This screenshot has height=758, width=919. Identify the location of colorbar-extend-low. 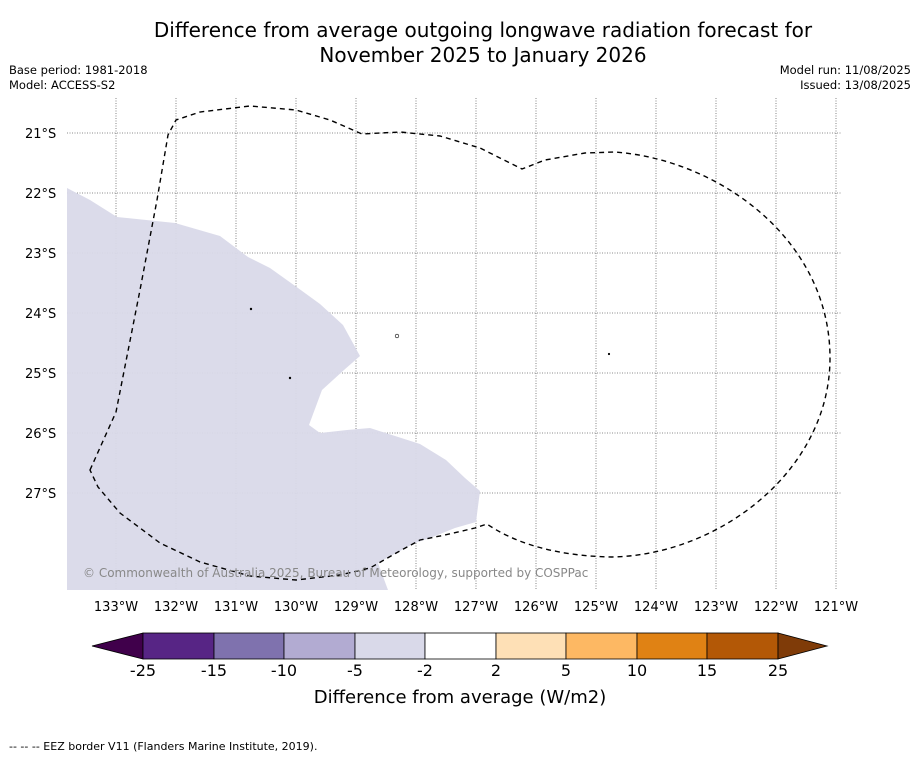
(117, 646).